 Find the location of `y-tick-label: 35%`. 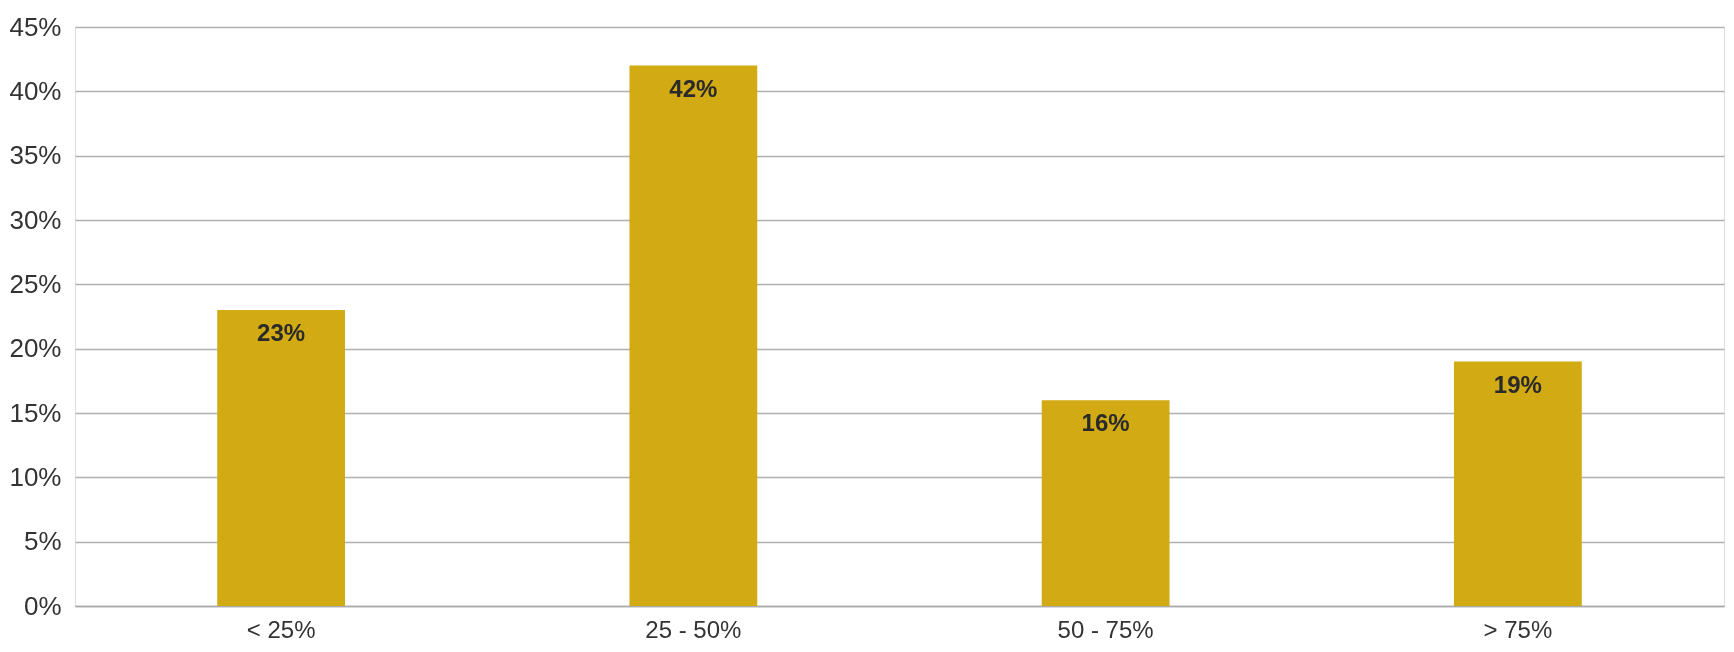

y-tick-label: 35% is located at coordinates (35, 155).